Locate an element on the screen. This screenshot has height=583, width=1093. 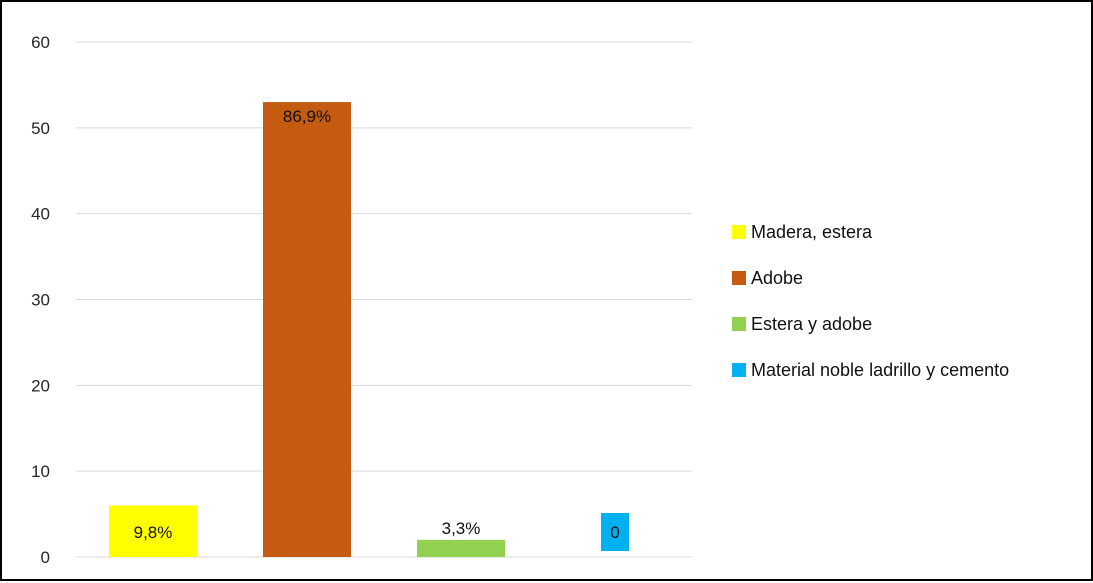
y-tick-label: 60 is located at coordinates (40, 42).